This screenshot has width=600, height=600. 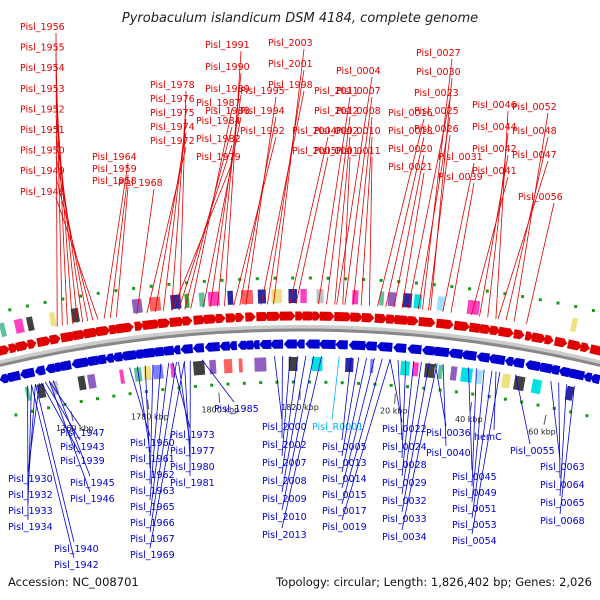 I want to click on outer-guide, so click(x=301, y=294).